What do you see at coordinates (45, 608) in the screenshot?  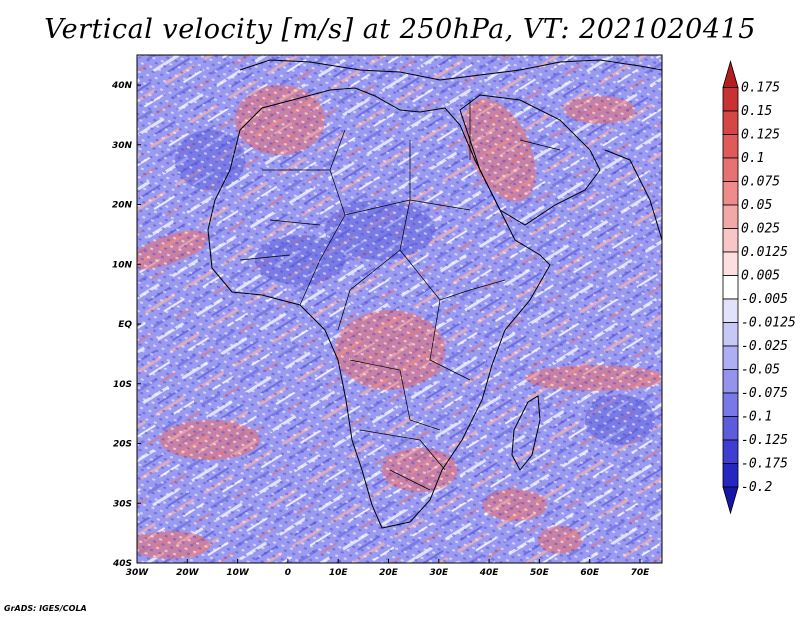 I see `grads-credit: GrADS: IGES/COLA` at bounding box center [45, 608].